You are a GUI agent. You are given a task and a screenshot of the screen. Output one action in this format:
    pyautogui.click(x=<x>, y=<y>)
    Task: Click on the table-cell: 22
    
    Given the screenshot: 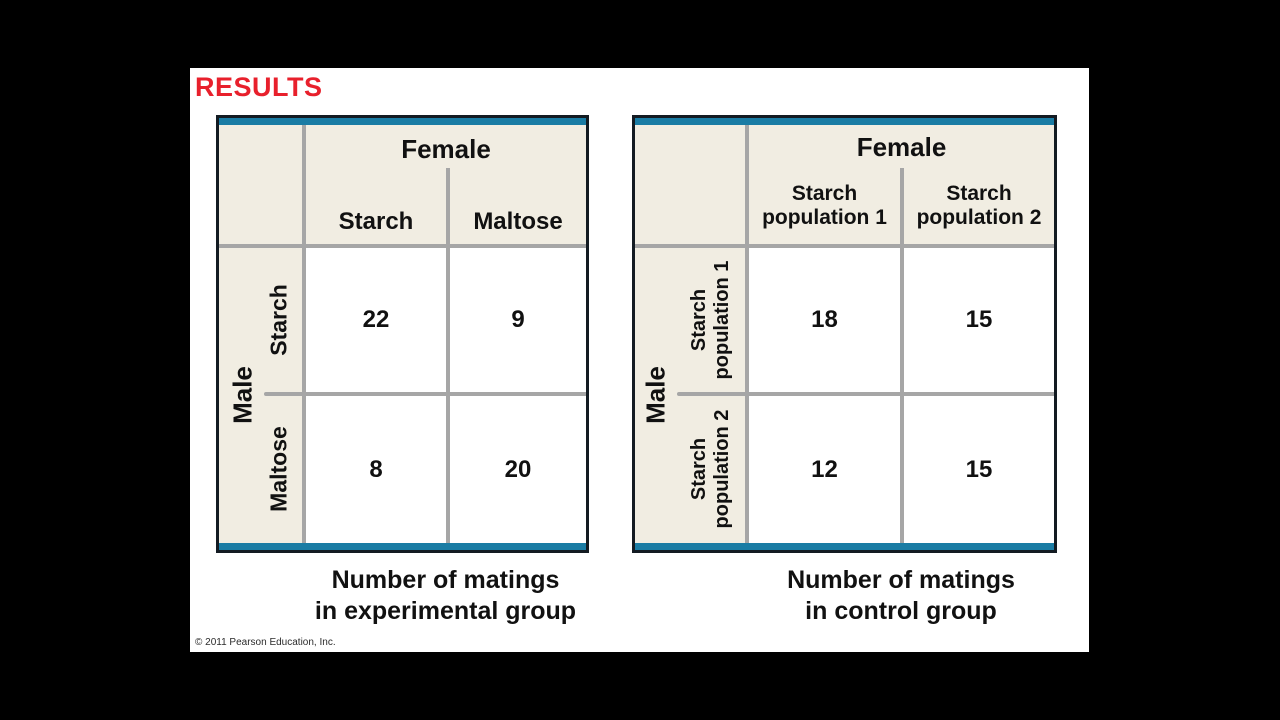 What is the action you would take?
    pyautogui.click(x=376, y=319)
    